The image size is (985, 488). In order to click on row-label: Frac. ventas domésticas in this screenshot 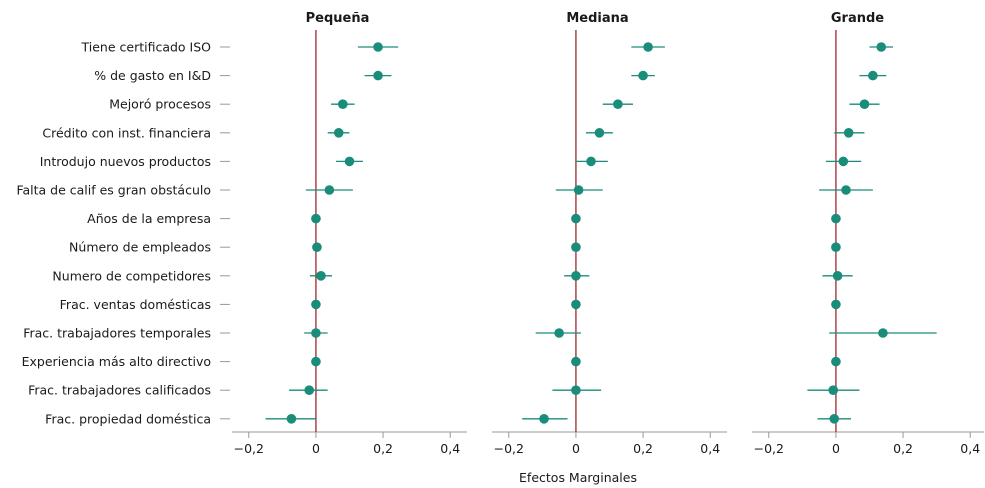, I will do `click(135, 304)`.